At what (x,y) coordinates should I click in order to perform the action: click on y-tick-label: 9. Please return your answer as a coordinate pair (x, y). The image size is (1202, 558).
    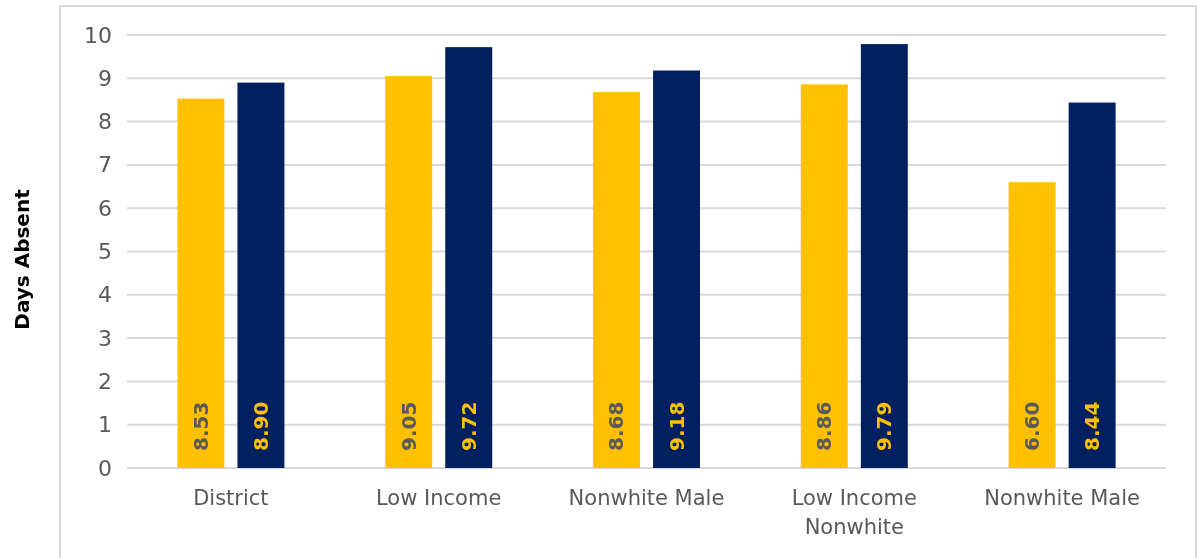
    Looking at the image, I should click on (105, 78).